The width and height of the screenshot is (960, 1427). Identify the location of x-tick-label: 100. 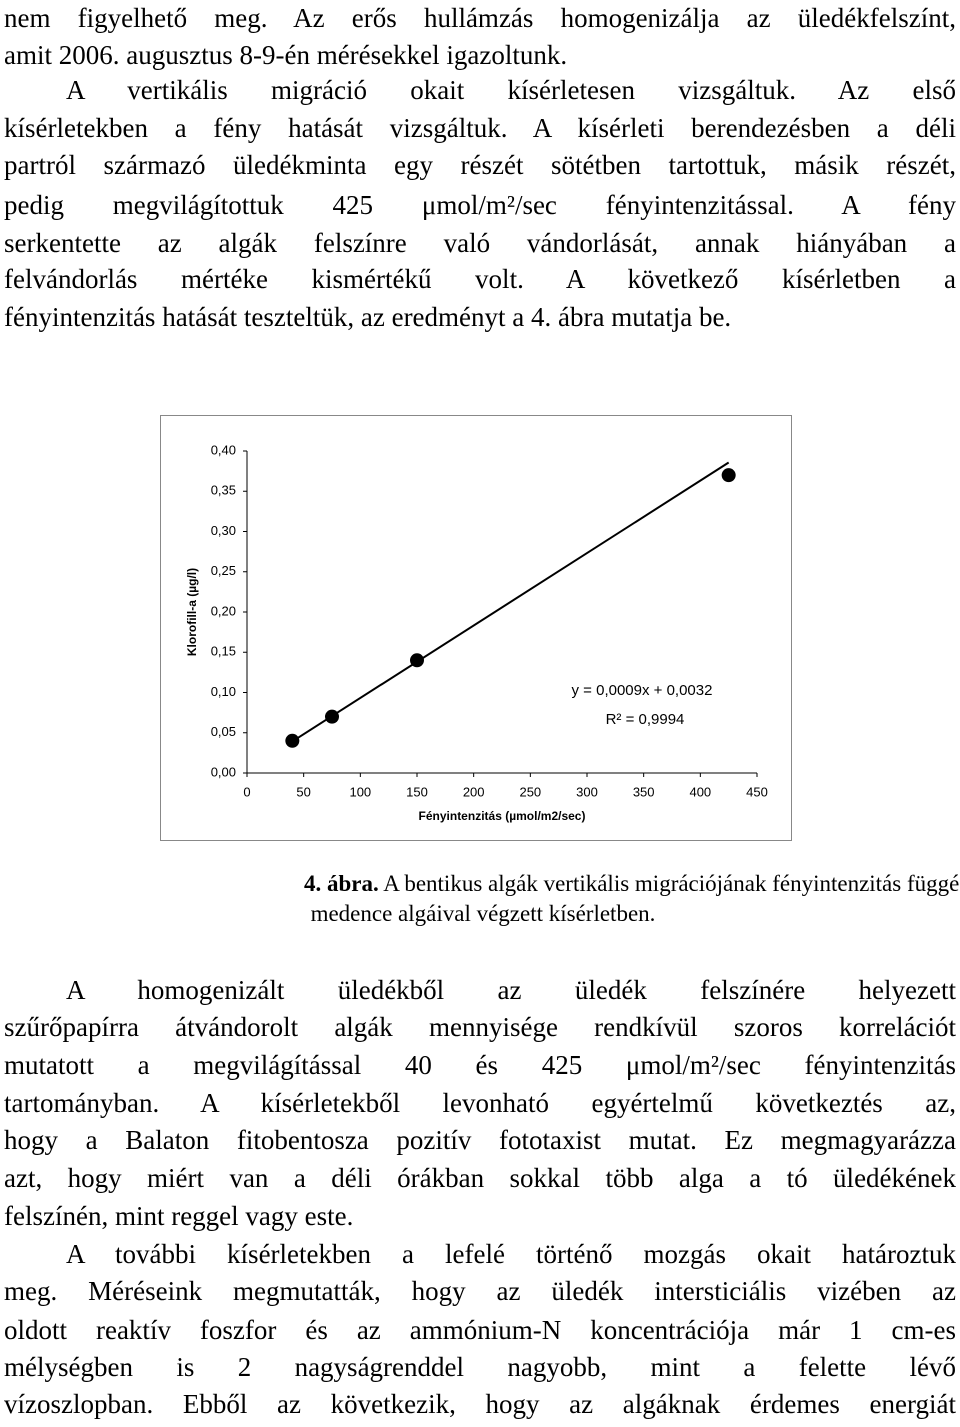
(360, 791).